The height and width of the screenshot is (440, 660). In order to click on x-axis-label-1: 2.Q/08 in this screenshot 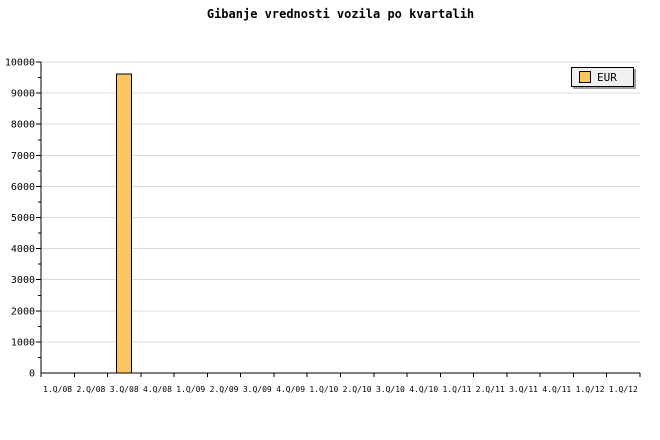, I will do `click(90, 389)`.